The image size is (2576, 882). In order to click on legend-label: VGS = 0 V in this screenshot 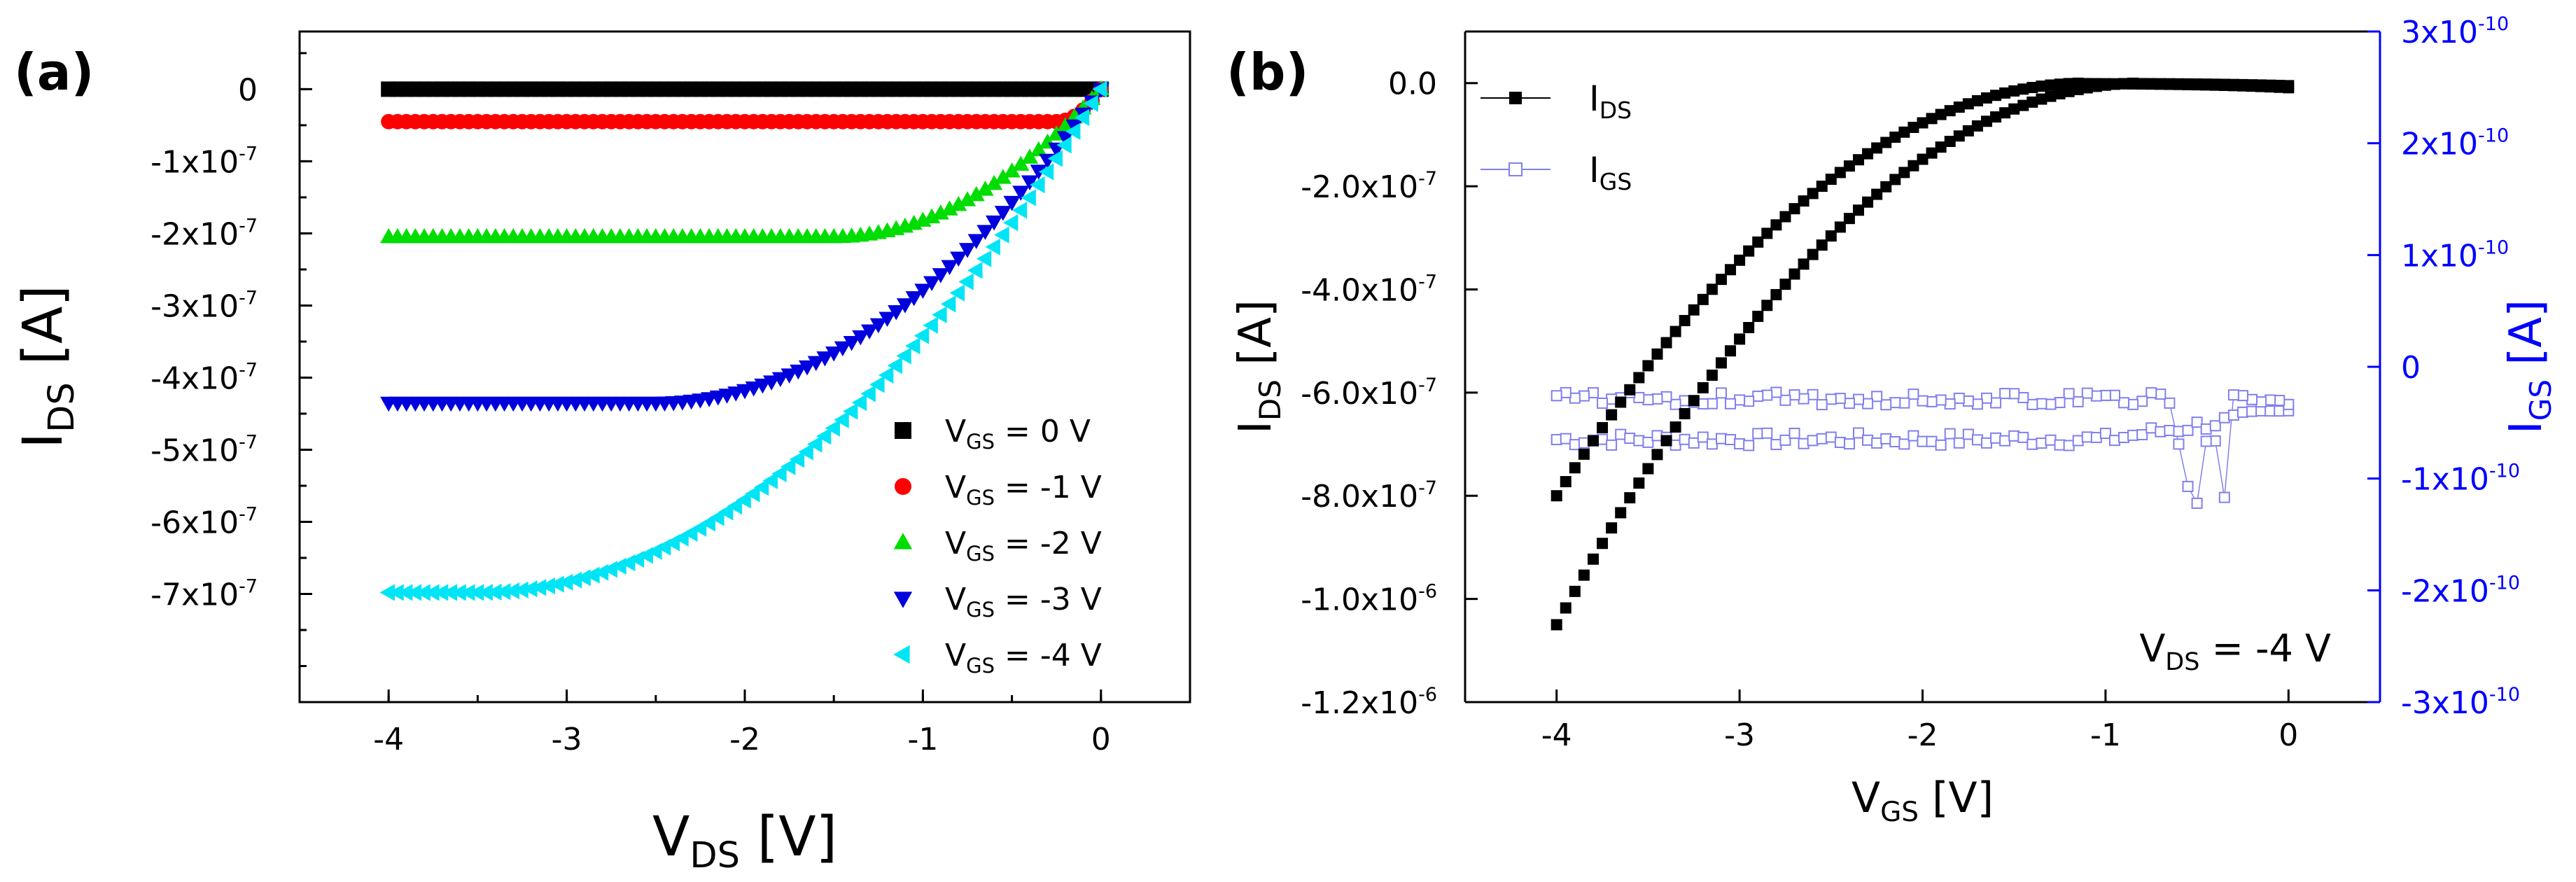, I will do `click(1018, 434)`.